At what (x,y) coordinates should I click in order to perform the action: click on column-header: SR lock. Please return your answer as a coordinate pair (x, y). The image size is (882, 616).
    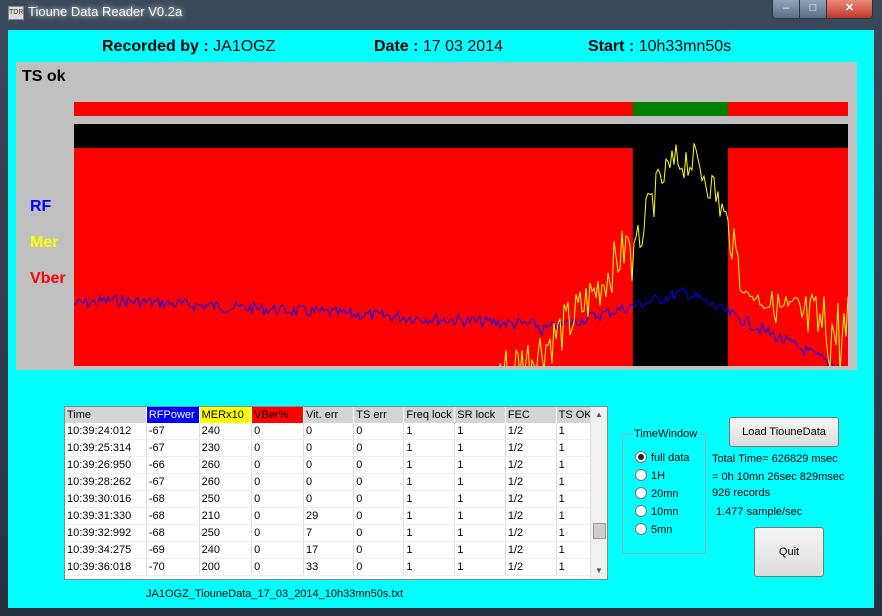
    Looking at the image, I should click on (480, 415).